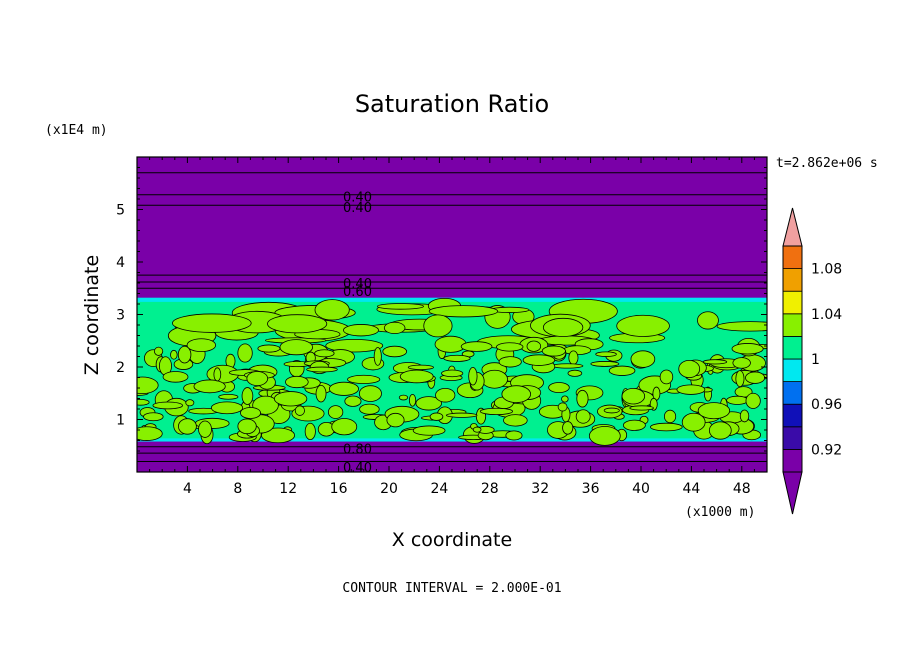 This screenshot has height=654, width=904. What do you see at coordinates (826, 405) in the screenshot?
I see `colorbar-tick-label: 0.96` at bounding box center [826, 405].